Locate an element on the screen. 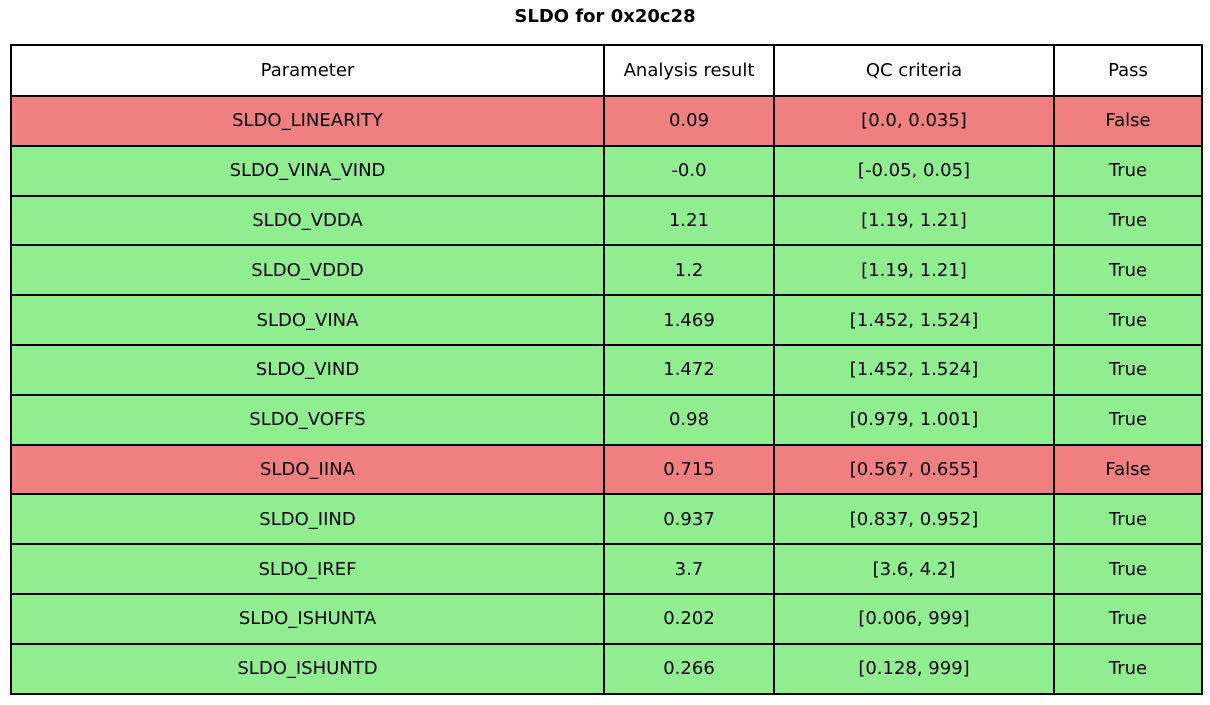 This screenshot has height=705, width=1210. analysis-result-cell: 1.469 is located at coordinates (689, 320).